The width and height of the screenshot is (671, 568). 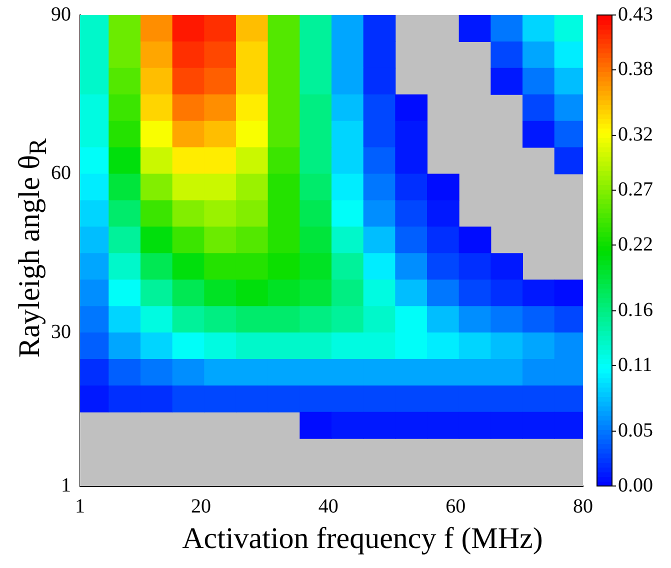 What do you see at coordinates (635, 365) in the screenshot?
I see `color-bar-label: 0.11` at bounding box center [635, 365].